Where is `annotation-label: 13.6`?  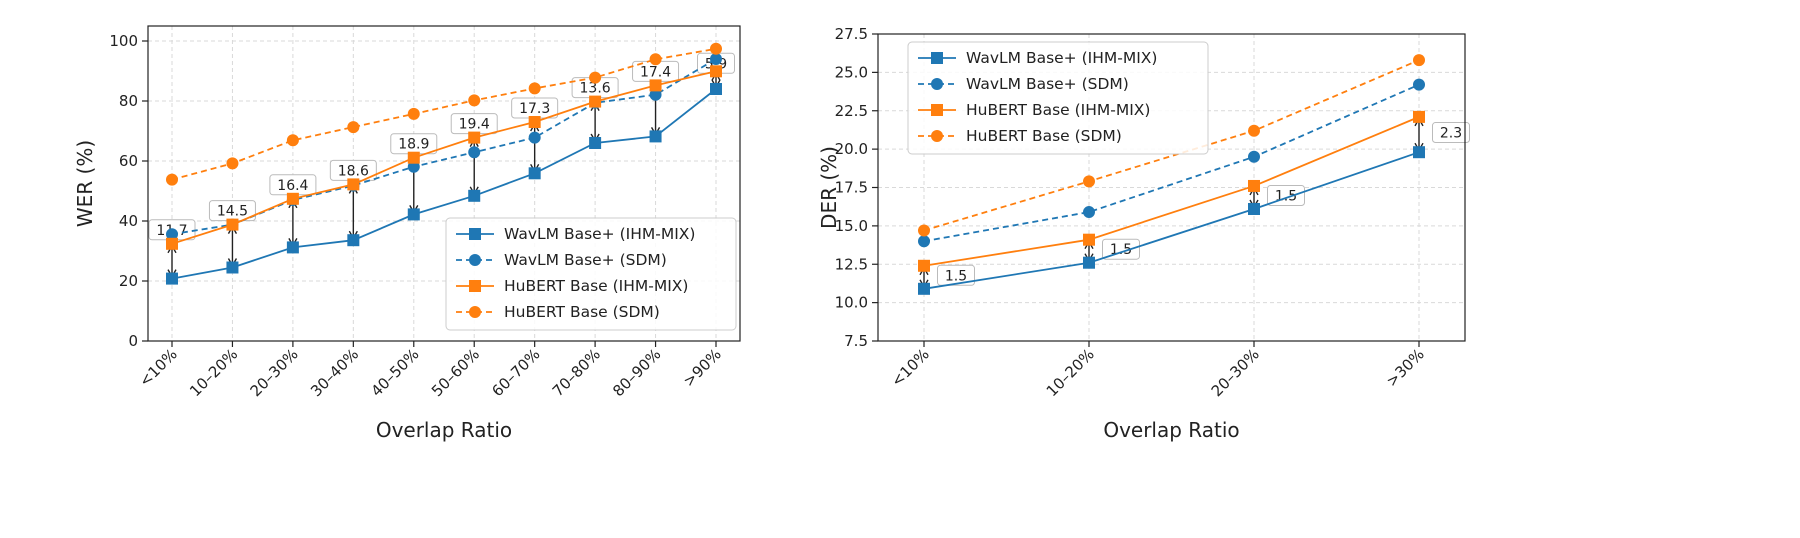 annotation-label: 13.6 is located at coordinates (595, 89).